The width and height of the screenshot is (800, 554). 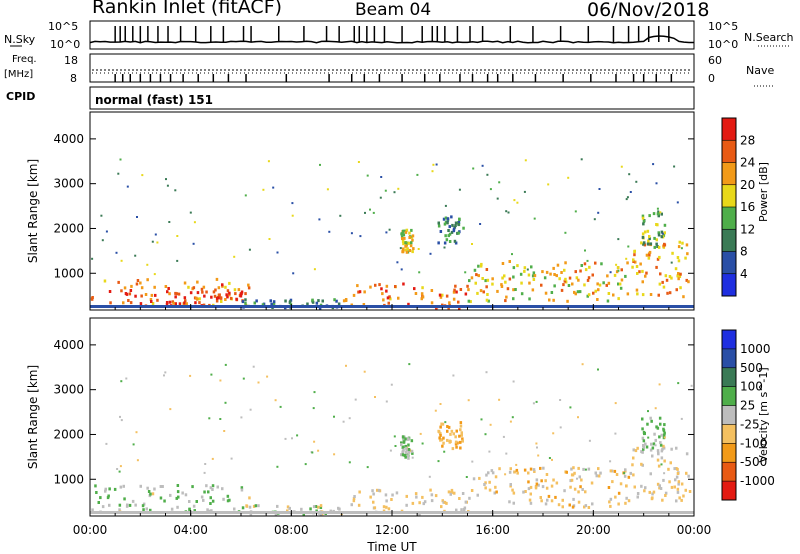 What do you see at coordinates (744, 252) in the screenshot?
I see `colorbar-tick-label: 8` at bounding box center [744, 252].